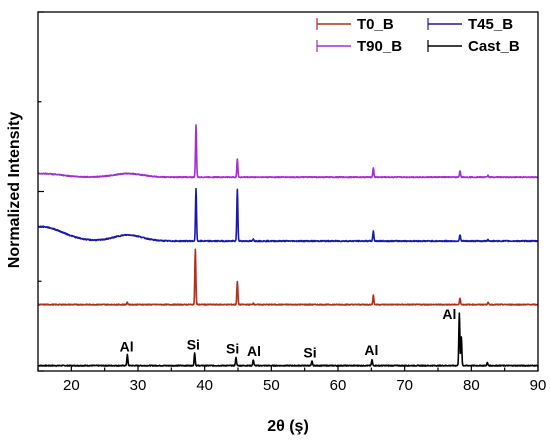  What do you see at coordinates (288, 339) in the screenshot?
I see `series-line-cast-b` at bounding box center [288, 339].